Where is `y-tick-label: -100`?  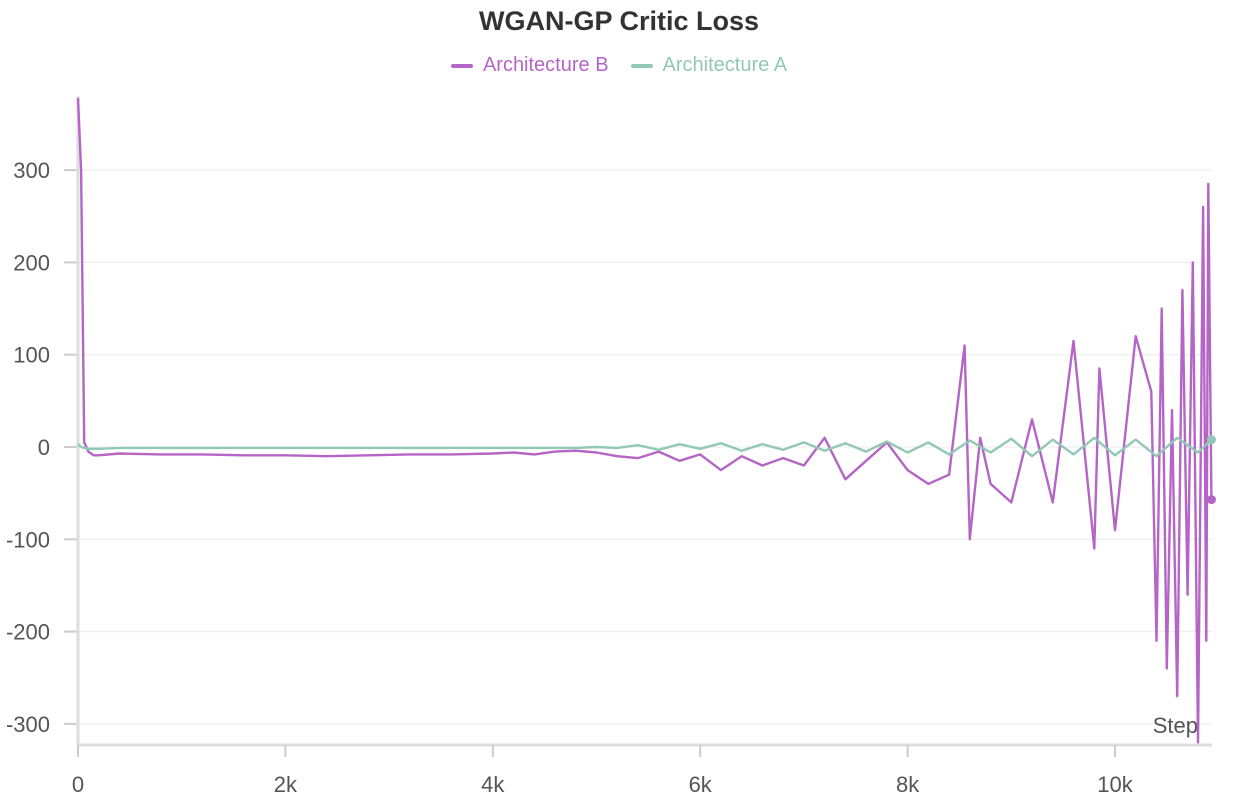
y-tick-label: -100 is located at coordinates (28, 539).